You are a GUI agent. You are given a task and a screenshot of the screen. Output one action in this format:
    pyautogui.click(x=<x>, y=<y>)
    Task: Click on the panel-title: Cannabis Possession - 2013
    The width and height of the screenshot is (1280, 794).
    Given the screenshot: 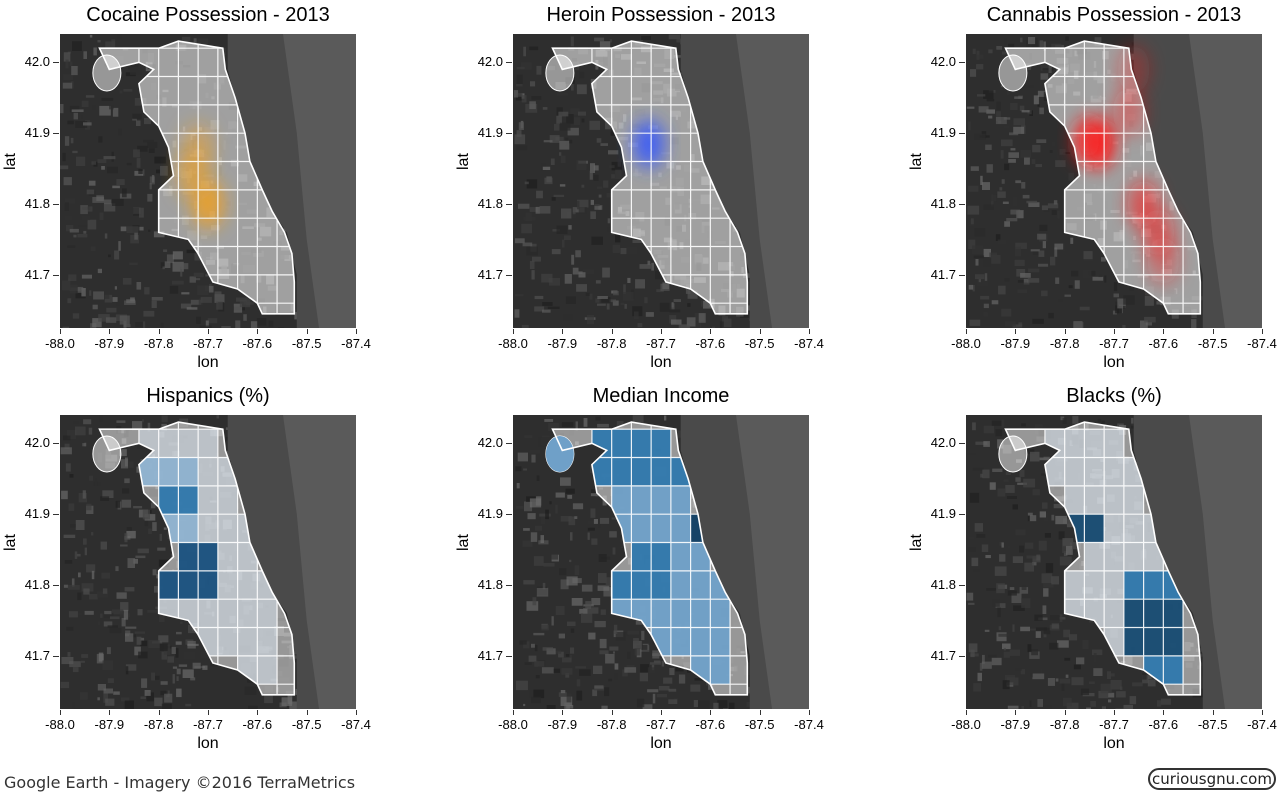 What is the action you would take?
    pyautogui.click(x=1114, y=15)
    